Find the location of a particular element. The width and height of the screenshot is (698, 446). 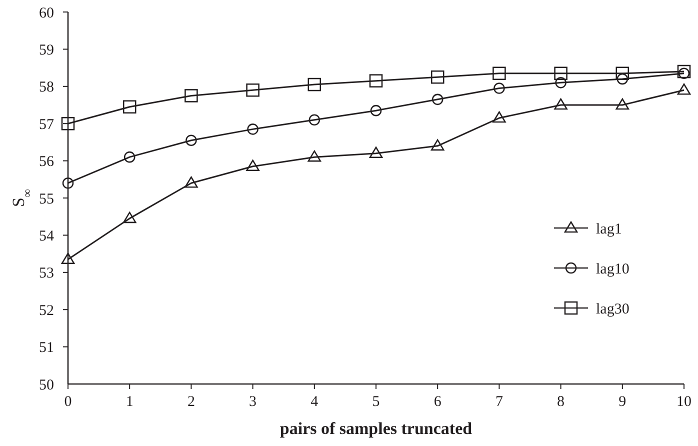

x-axis-title: pairs of samples truncated is located at coordinates (376, 428).